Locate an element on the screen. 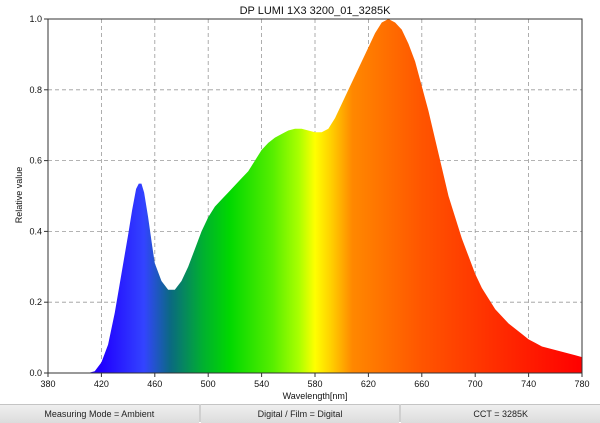  x-tick-label: 780 is located at coordinates (581, 384).